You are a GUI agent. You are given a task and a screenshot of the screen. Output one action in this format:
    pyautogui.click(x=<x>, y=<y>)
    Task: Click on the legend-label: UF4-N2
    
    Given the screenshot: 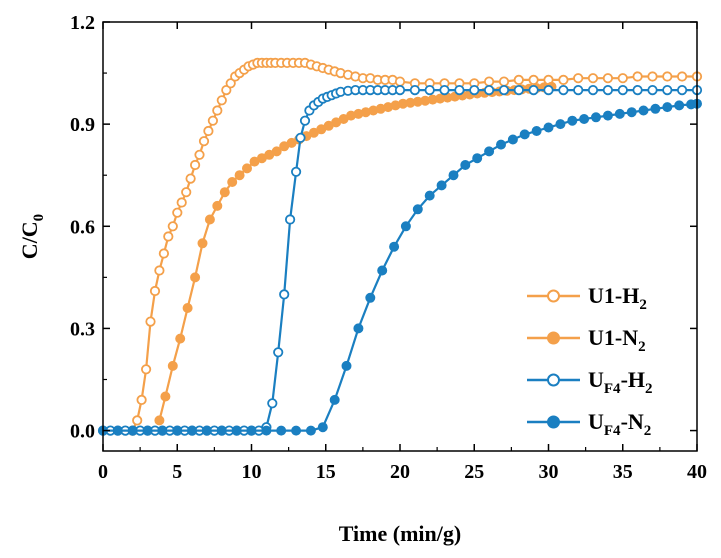 What is the action you would take?
    pyautogui.click(x=619, y=424)
    